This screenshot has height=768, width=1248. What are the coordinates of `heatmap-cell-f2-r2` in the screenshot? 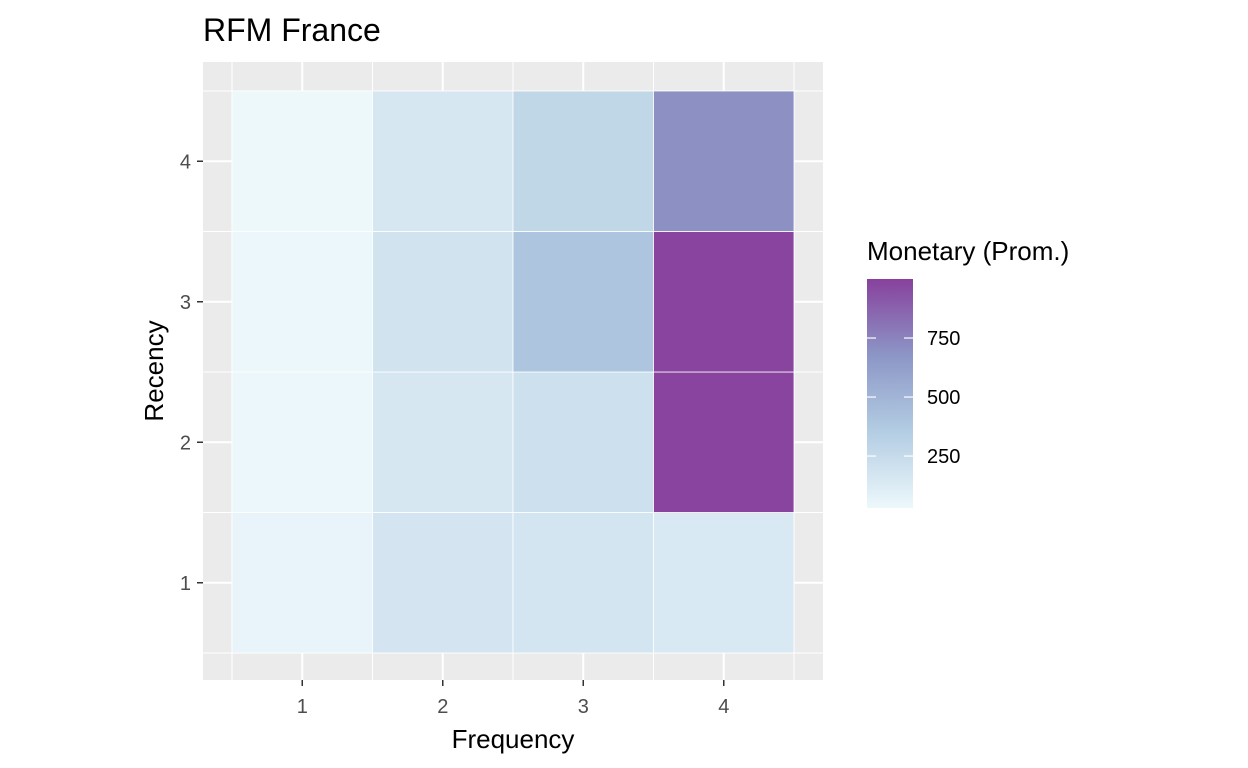 It's located at (443, 442).